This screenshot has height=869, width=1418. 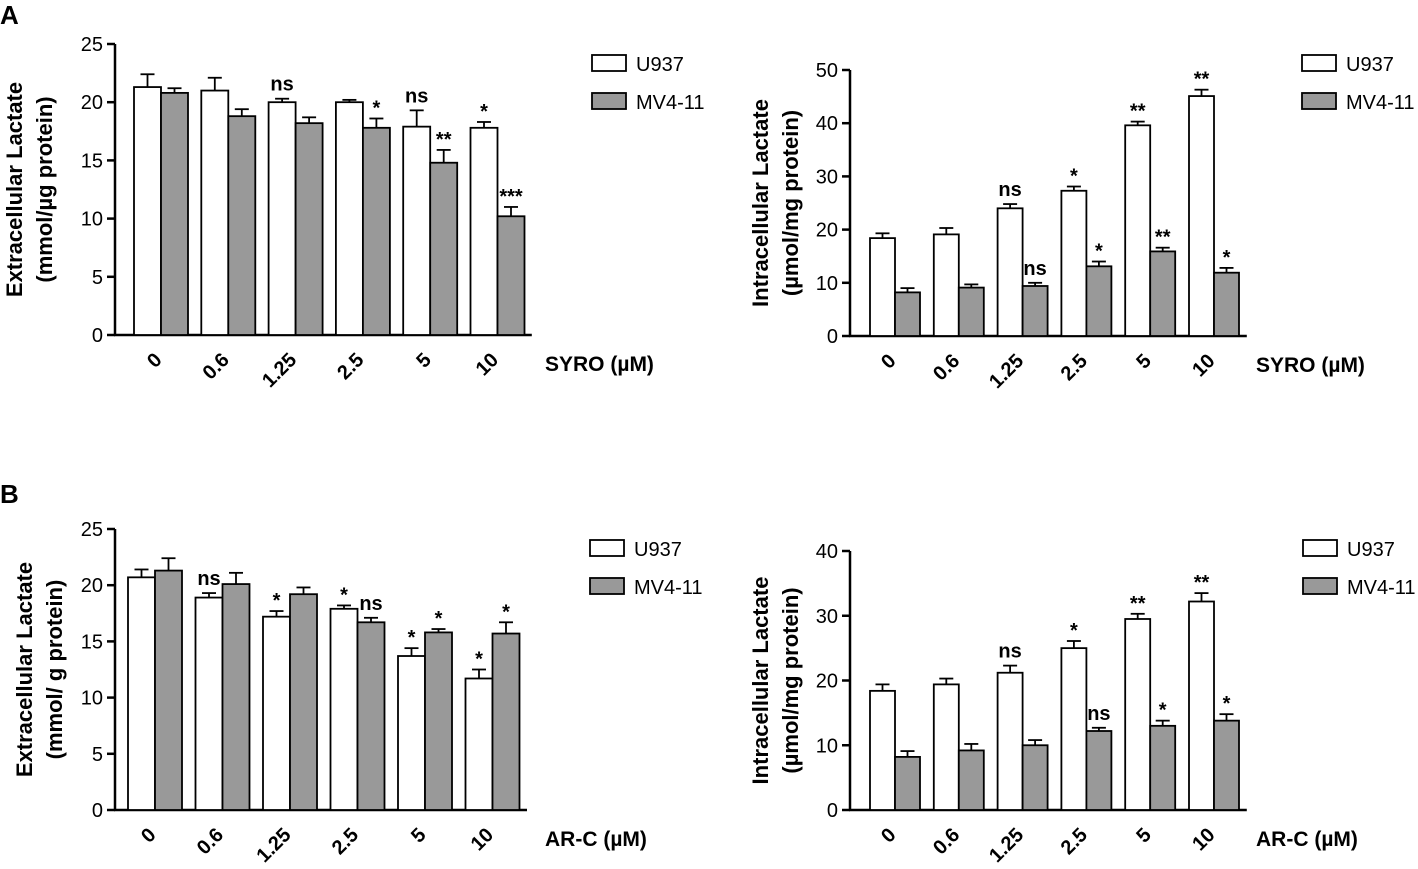 What do you see at coordinates (9, 15) in the screenshot?
I see `panel-label-a: A` at bounding box center [9, 15].